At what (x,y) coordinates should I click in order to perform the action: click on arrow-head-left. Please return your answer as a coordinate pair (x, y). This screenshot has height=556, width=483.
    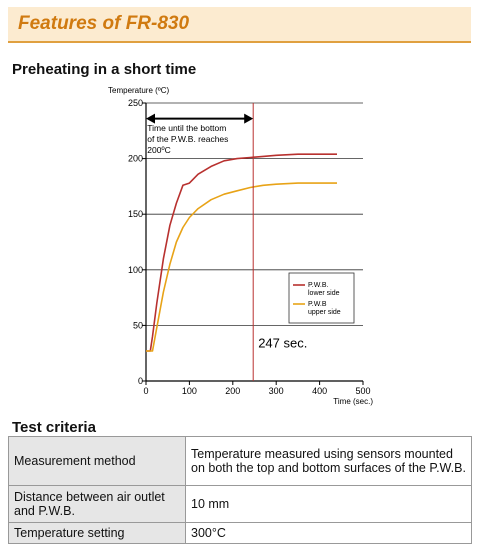
    Looking at the image, I should click on (150, 118).